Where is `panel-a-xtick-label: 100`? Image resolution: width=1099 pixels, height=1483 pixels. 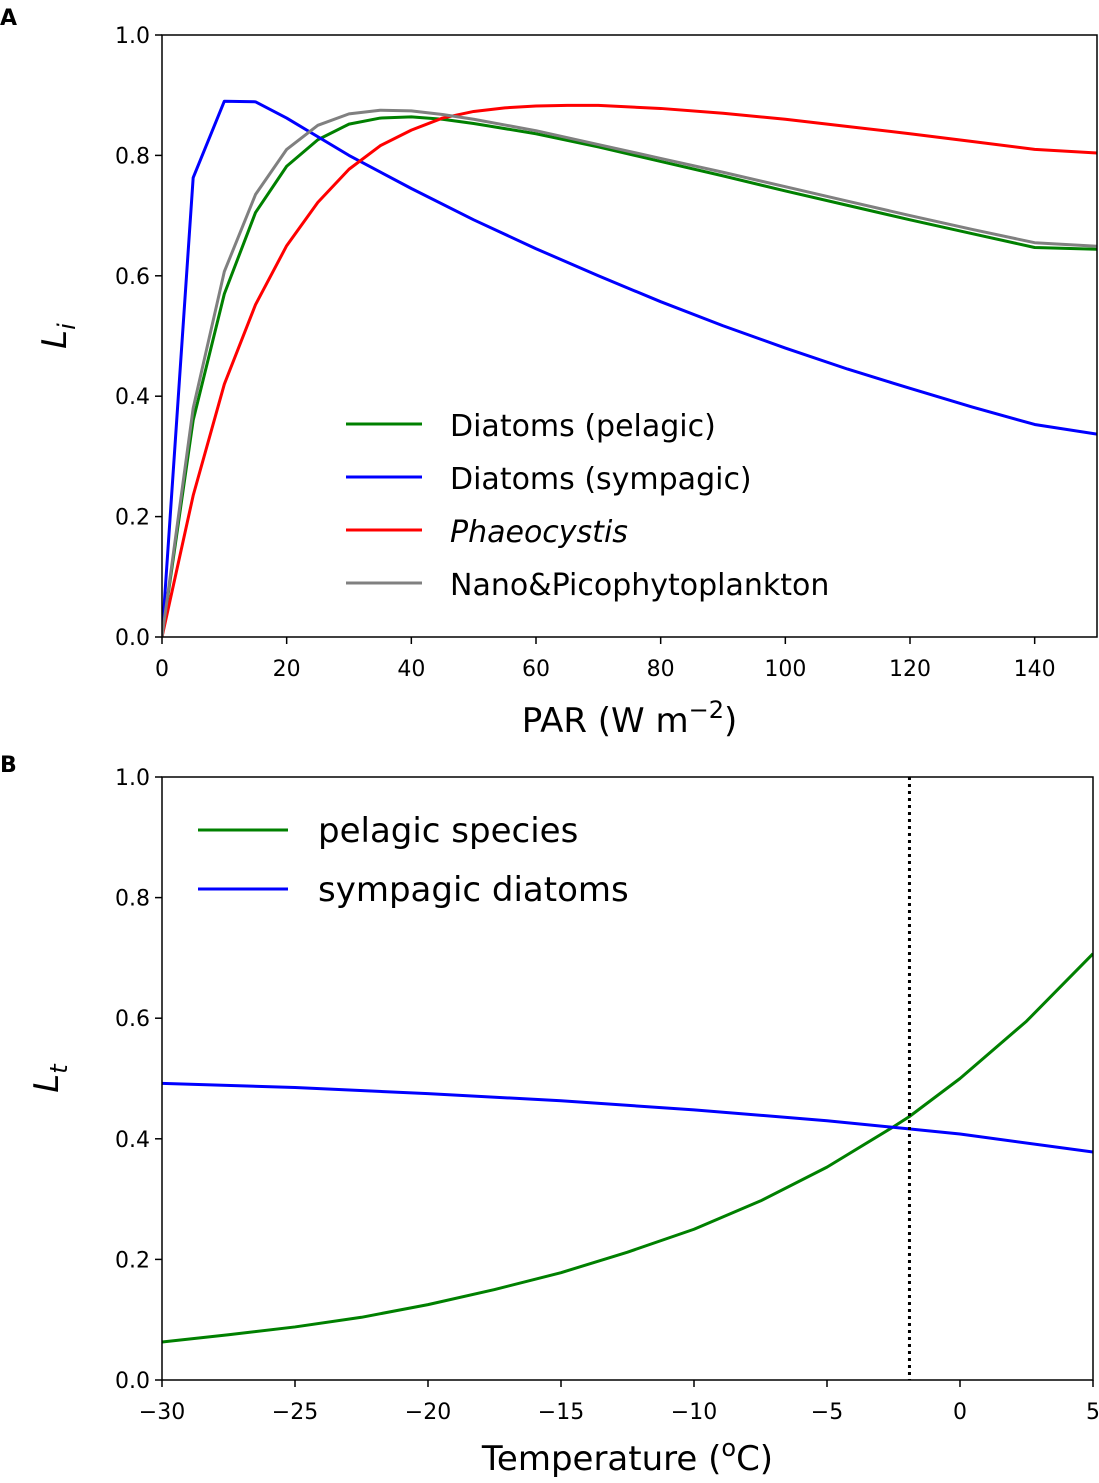
panel-a-xtick-label: 100 is located at coordinates (785, 669).